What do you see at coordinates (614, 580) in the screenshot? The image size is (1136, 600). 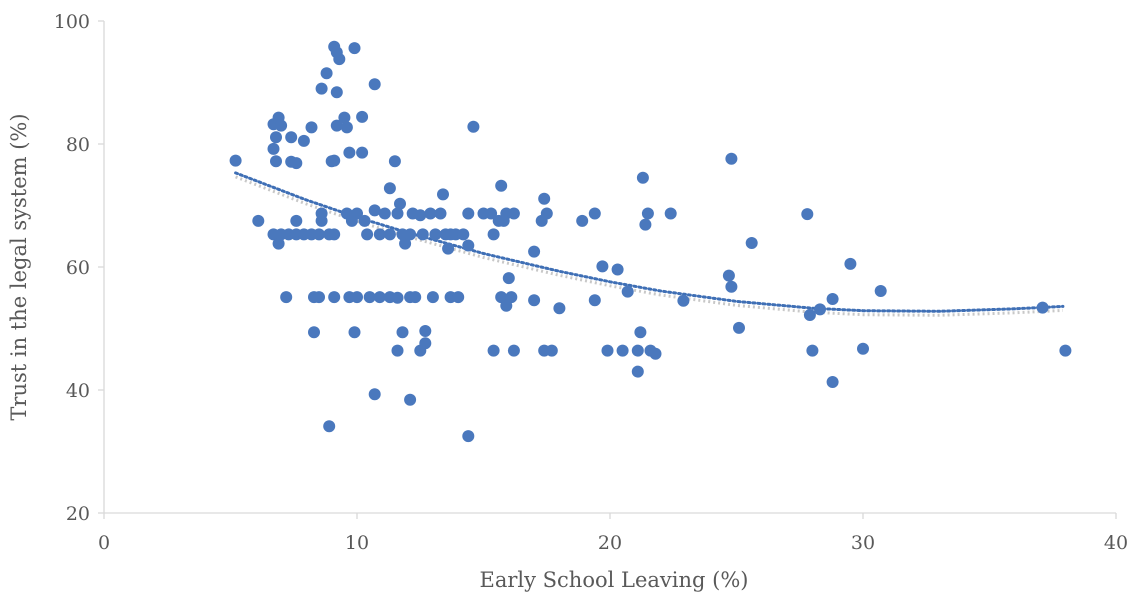 I see `x-axis-title: Early School Leaving (%)` at bounding box center [614, 580].